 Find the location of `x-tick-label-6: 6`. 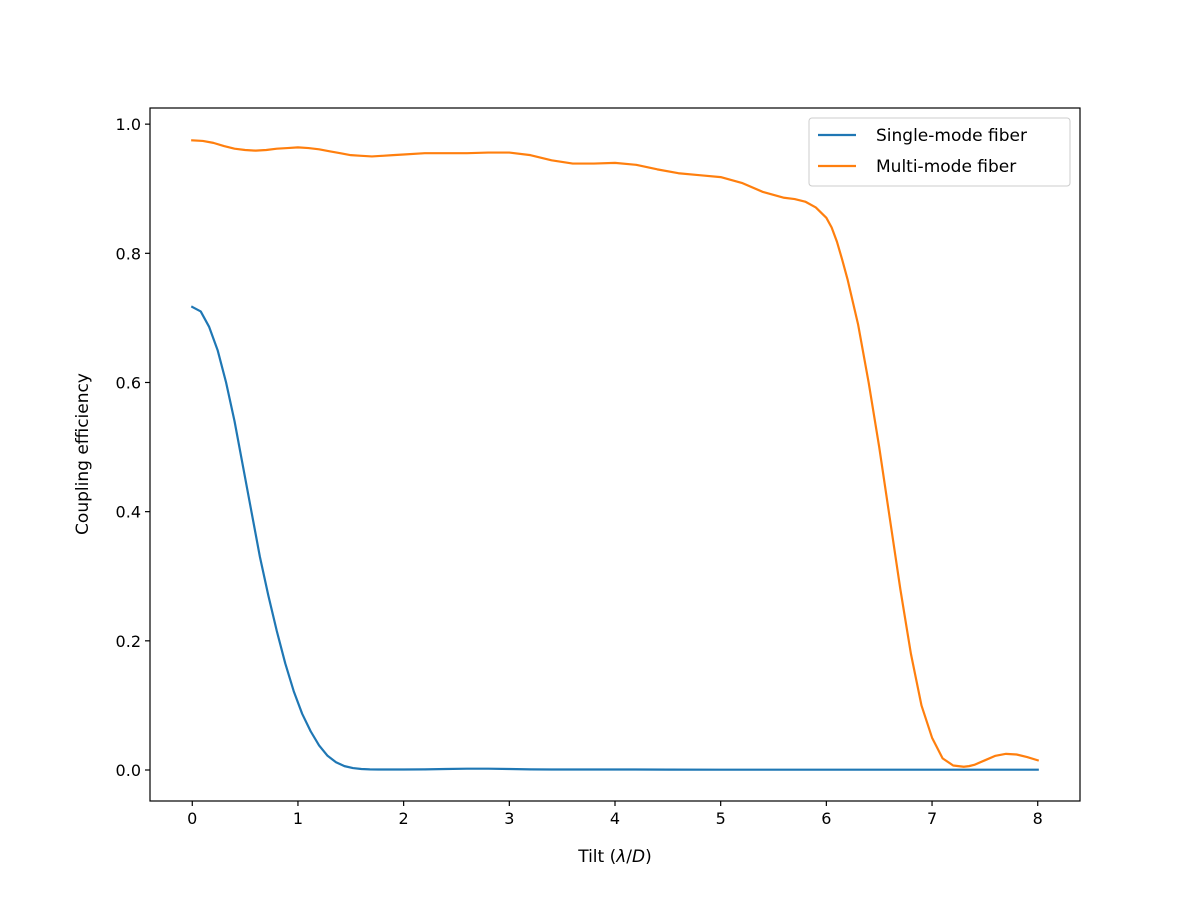

x-tick-label-6: 6 is located at coordinates (826, 818).